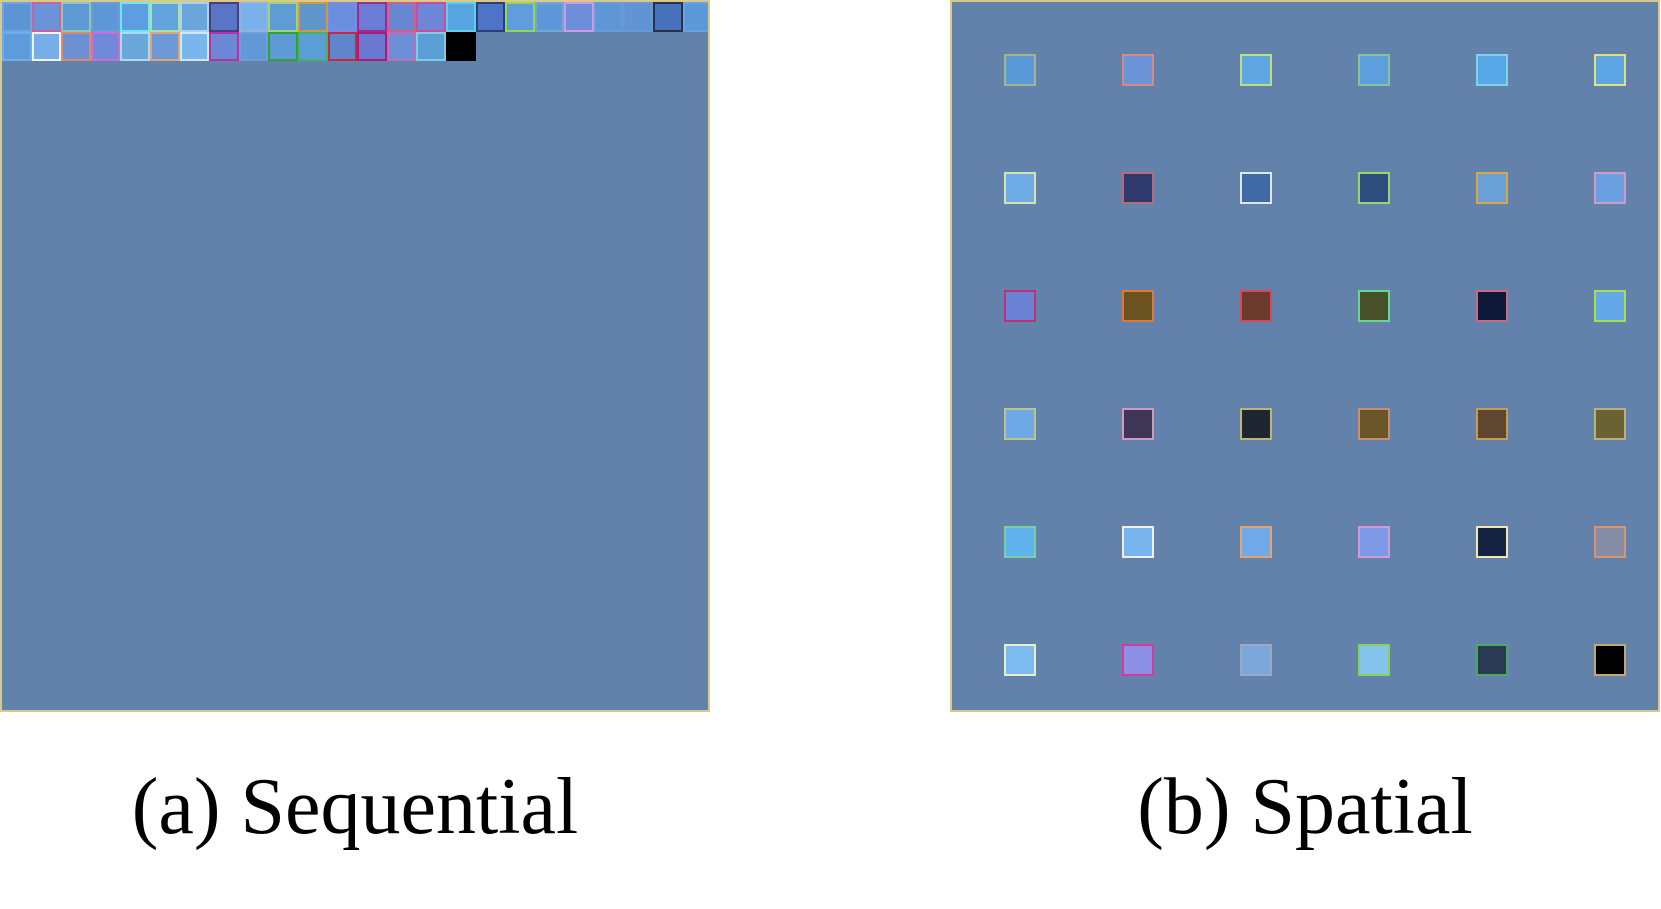 The height and width of the screenshot is (909, 1661). Describe the element at coordinates (1305, 807) in the screenshot. I see `caption-spatial: (b) Spatial` at that location.